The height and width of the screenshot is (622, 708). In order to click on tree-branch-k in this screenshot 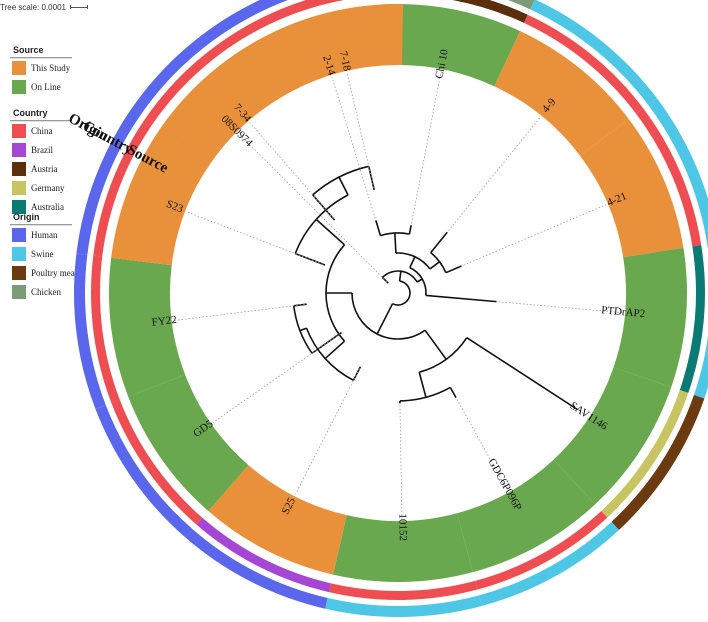, I will do `click(330, 232)`.